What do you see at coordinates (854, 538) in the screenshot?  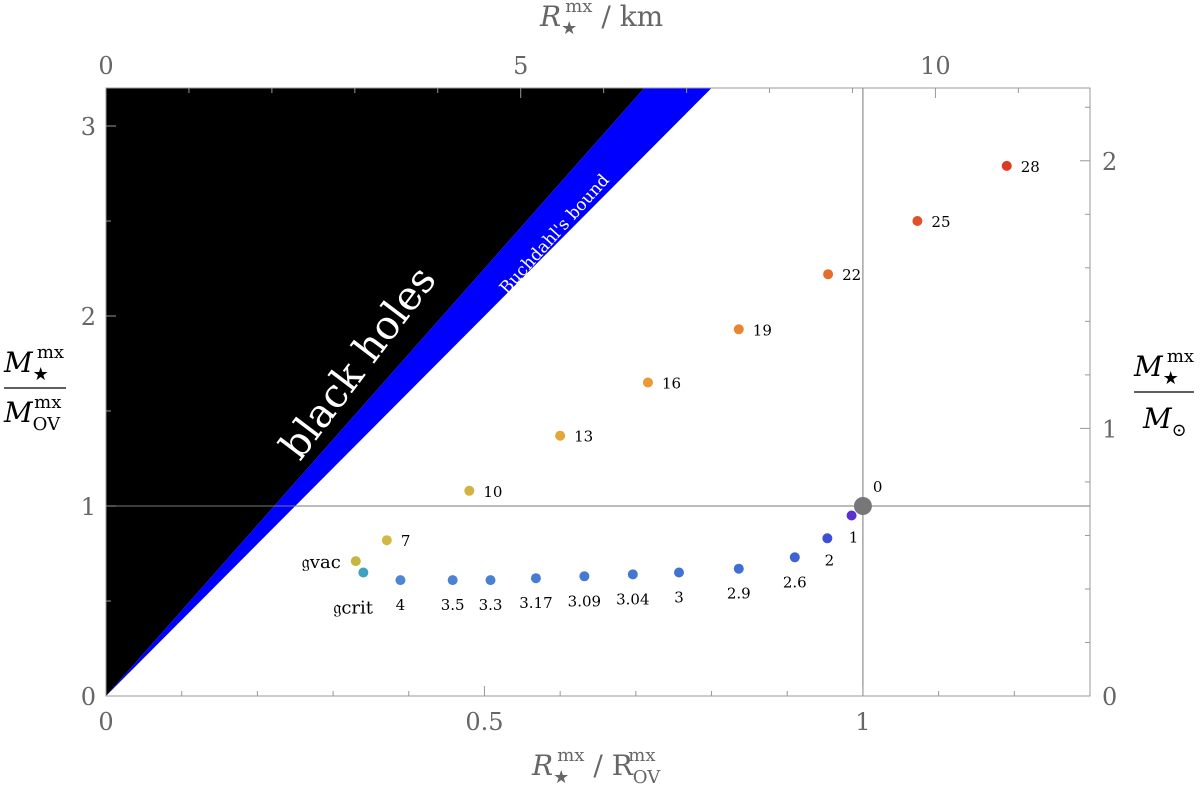 I see `point-label: 1` at bounding box center [854, 538].